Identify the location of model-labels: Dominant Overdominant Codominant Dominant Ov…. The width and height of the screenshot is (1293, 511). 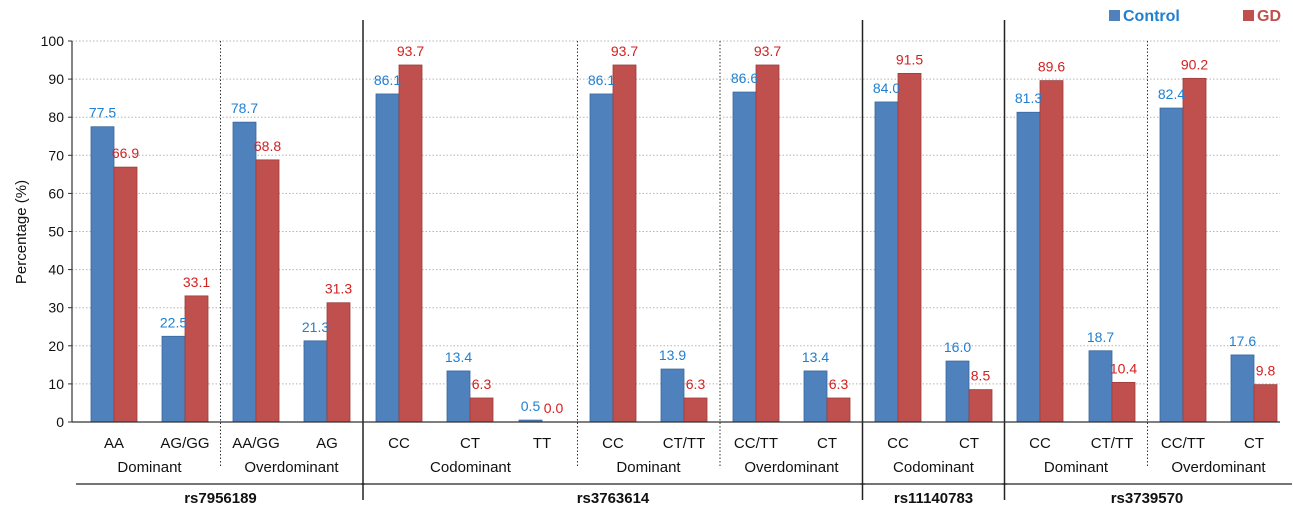
(691, 467).